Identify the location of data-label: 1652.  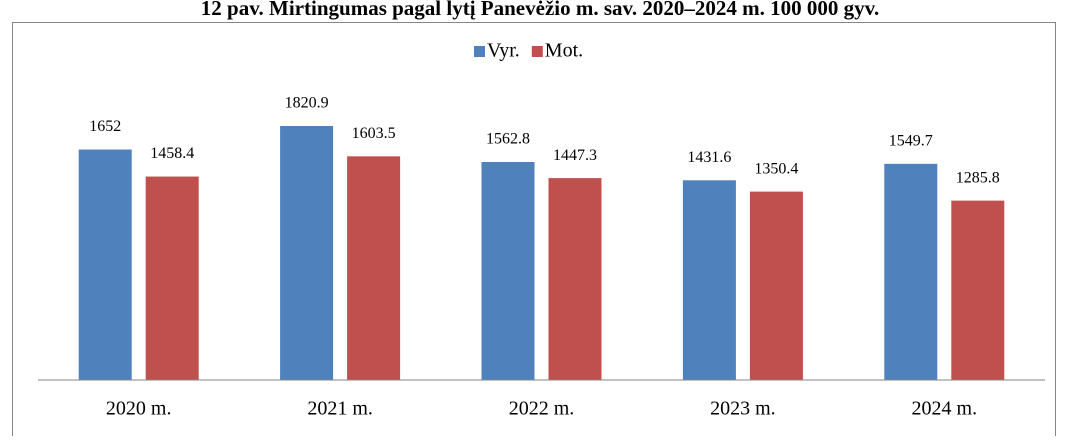
(105, 126).